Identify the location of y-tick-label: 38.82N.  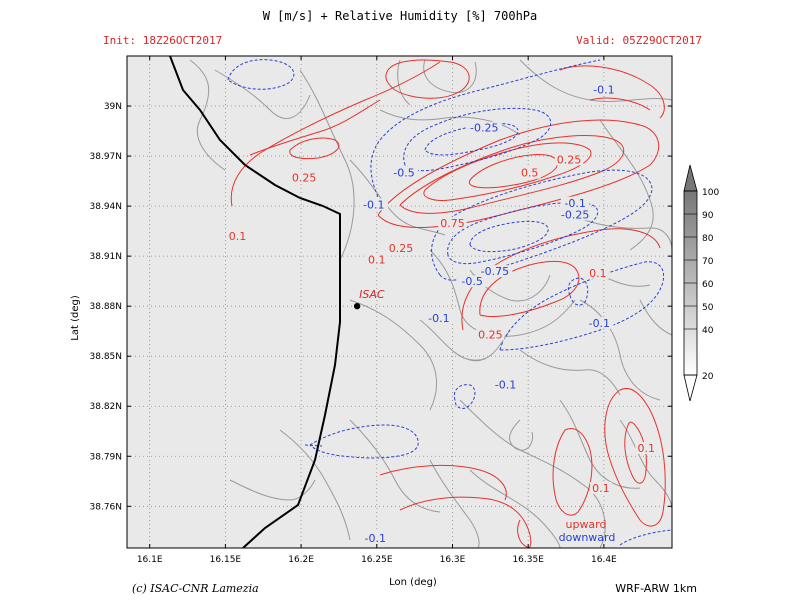
(106, 407).